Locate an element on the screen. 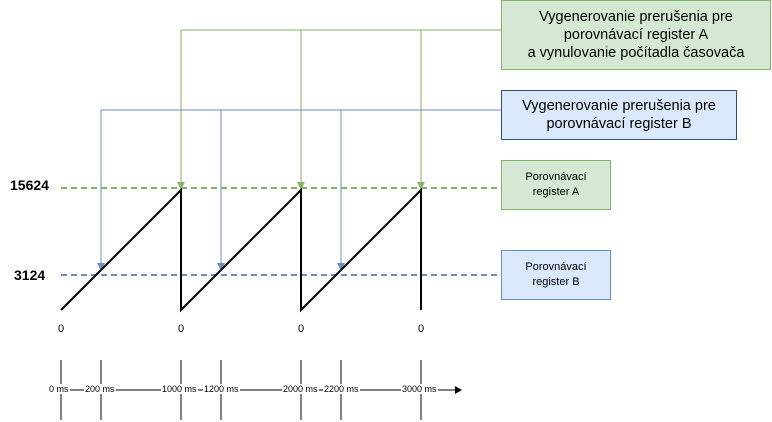 The height and width of the screenshot is (422, 772). time-label: 2000 ms is located at coordinates (300, 389).